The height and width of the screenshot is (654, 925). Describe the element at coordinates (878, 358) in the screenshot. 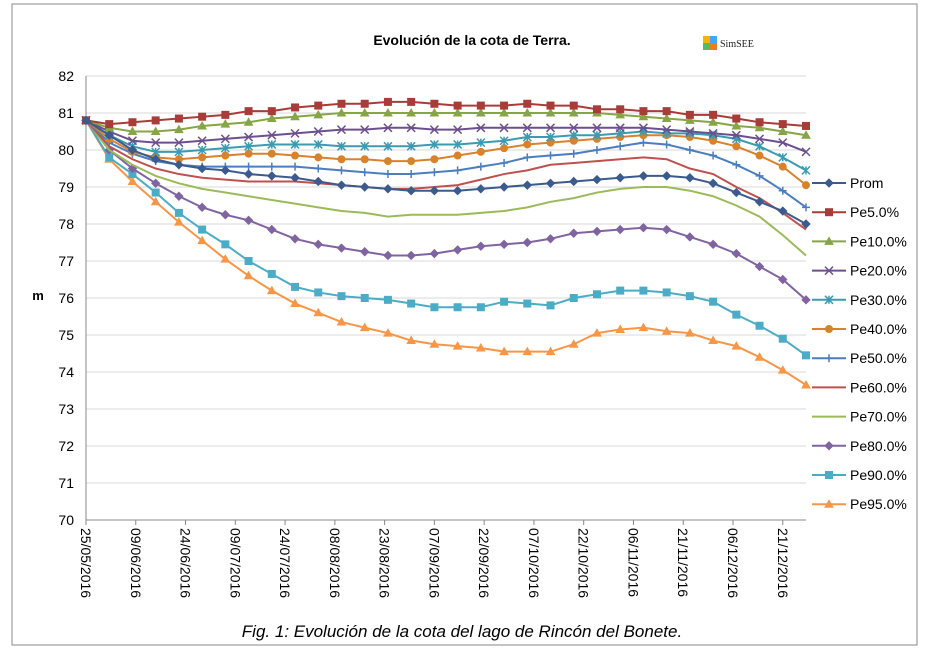

I see `legend-label: Pe50.0%` at that location.